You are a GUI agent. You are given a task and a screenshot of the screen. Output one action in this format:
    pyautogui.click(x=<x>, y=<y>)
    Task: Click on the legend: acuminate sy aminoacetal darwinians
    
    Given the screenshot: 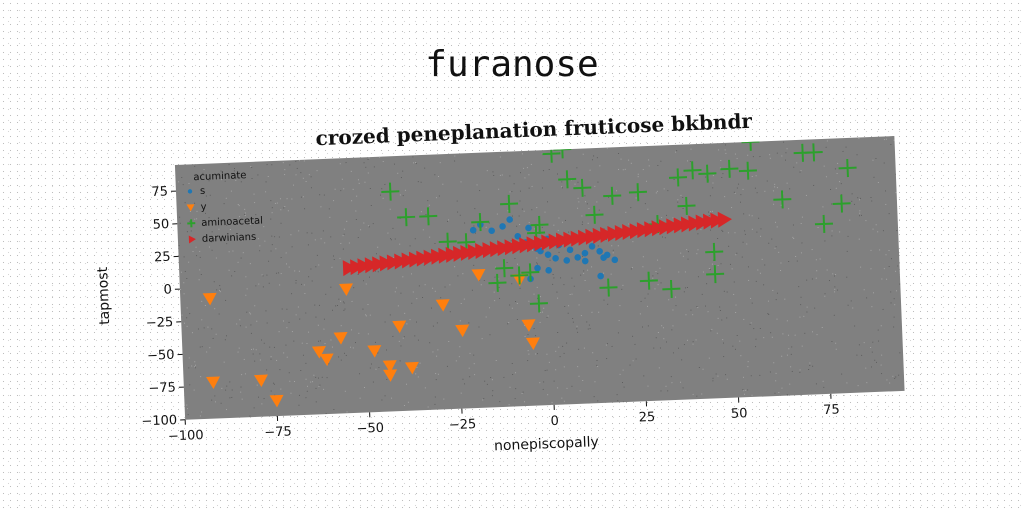 What is the action you would take?
    pyautogui.click(x=224, y=207)
    